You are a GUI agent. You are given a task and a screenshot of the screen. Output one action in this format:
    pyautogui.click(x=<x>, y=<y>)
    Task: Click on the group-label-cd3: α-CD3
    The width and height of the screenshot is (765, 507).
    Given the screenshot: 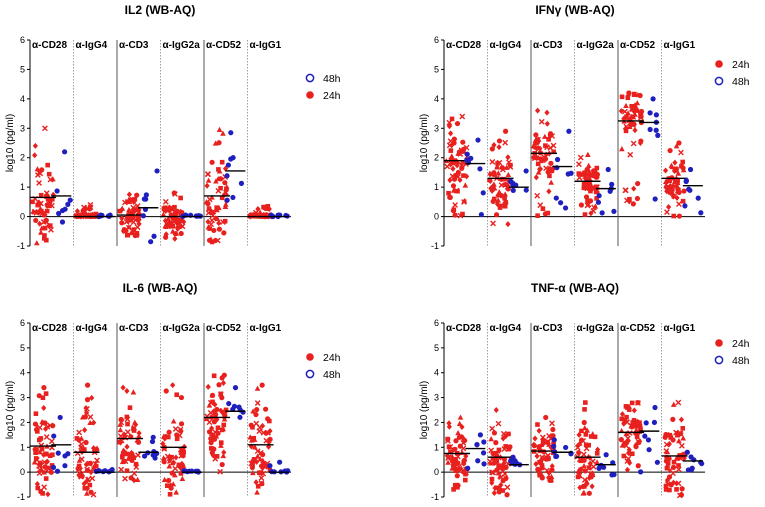 What is the action you would take?
    pyautogui.click(x=548, y=45)
    